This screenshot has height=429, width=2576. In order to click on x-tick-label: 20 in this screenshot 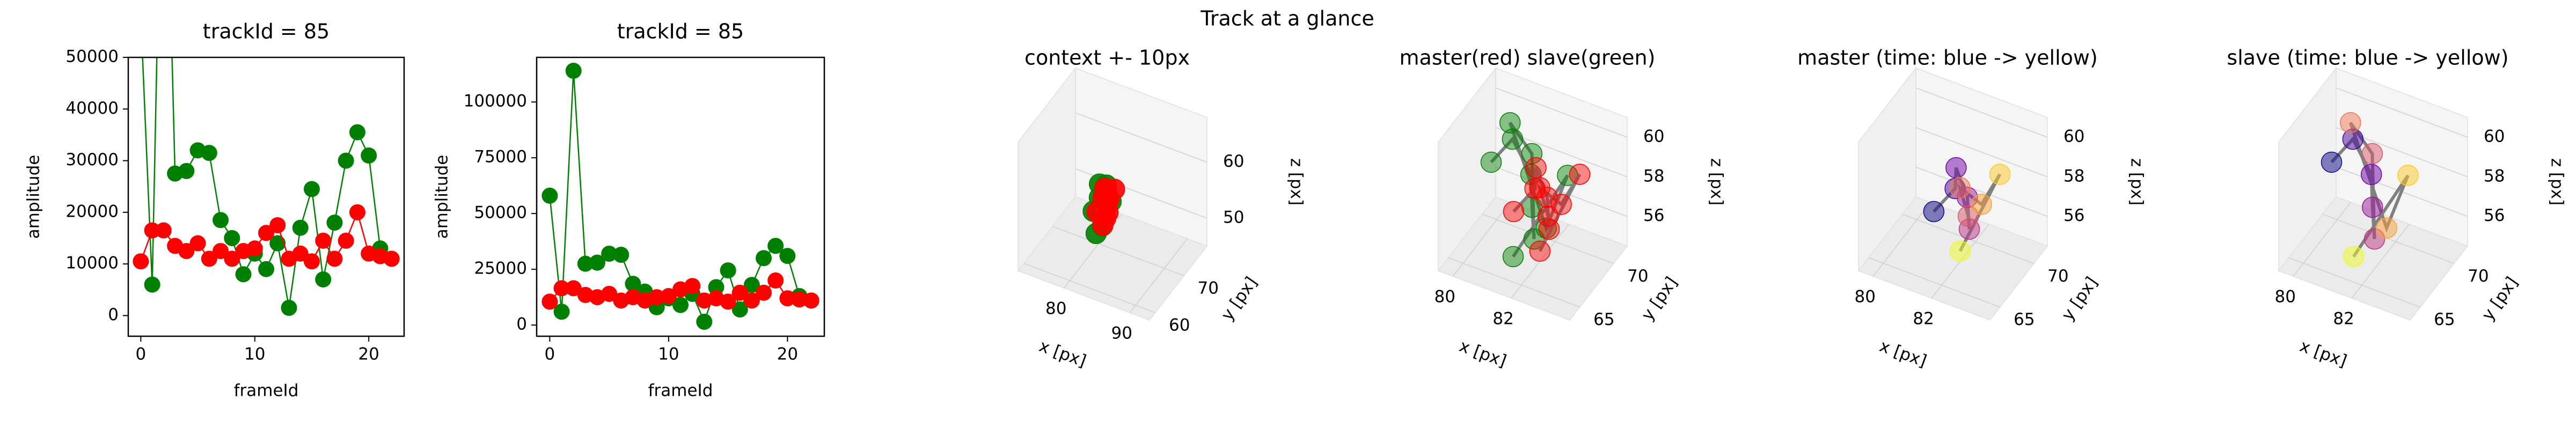, I will do `click(787, 354)`.